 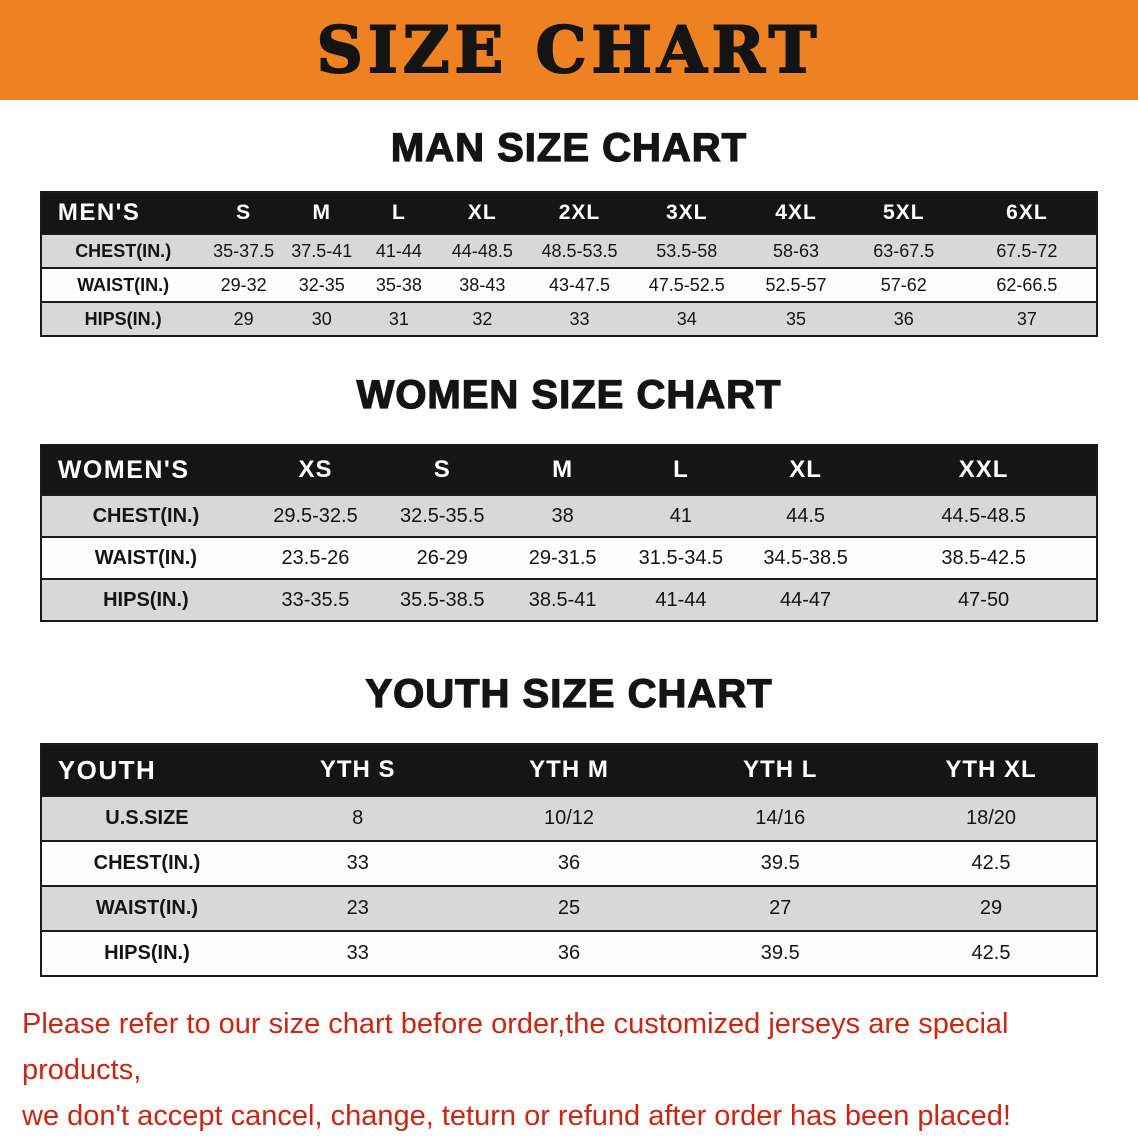 I want to click on table-cell: 33-35.5, so click(x=315, y=599).